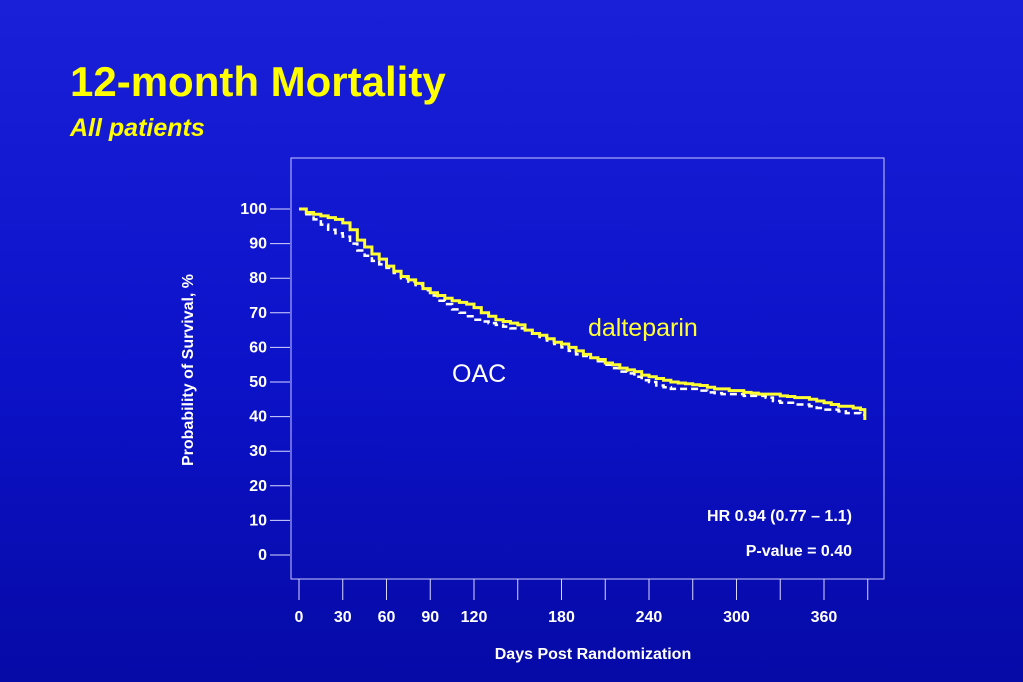 This screenshot has width=1023, height=682. What do you see at coordinates (258, 244) in the screenshot?
I see `y-tick-label: 90` at bounding box center [258, 244].